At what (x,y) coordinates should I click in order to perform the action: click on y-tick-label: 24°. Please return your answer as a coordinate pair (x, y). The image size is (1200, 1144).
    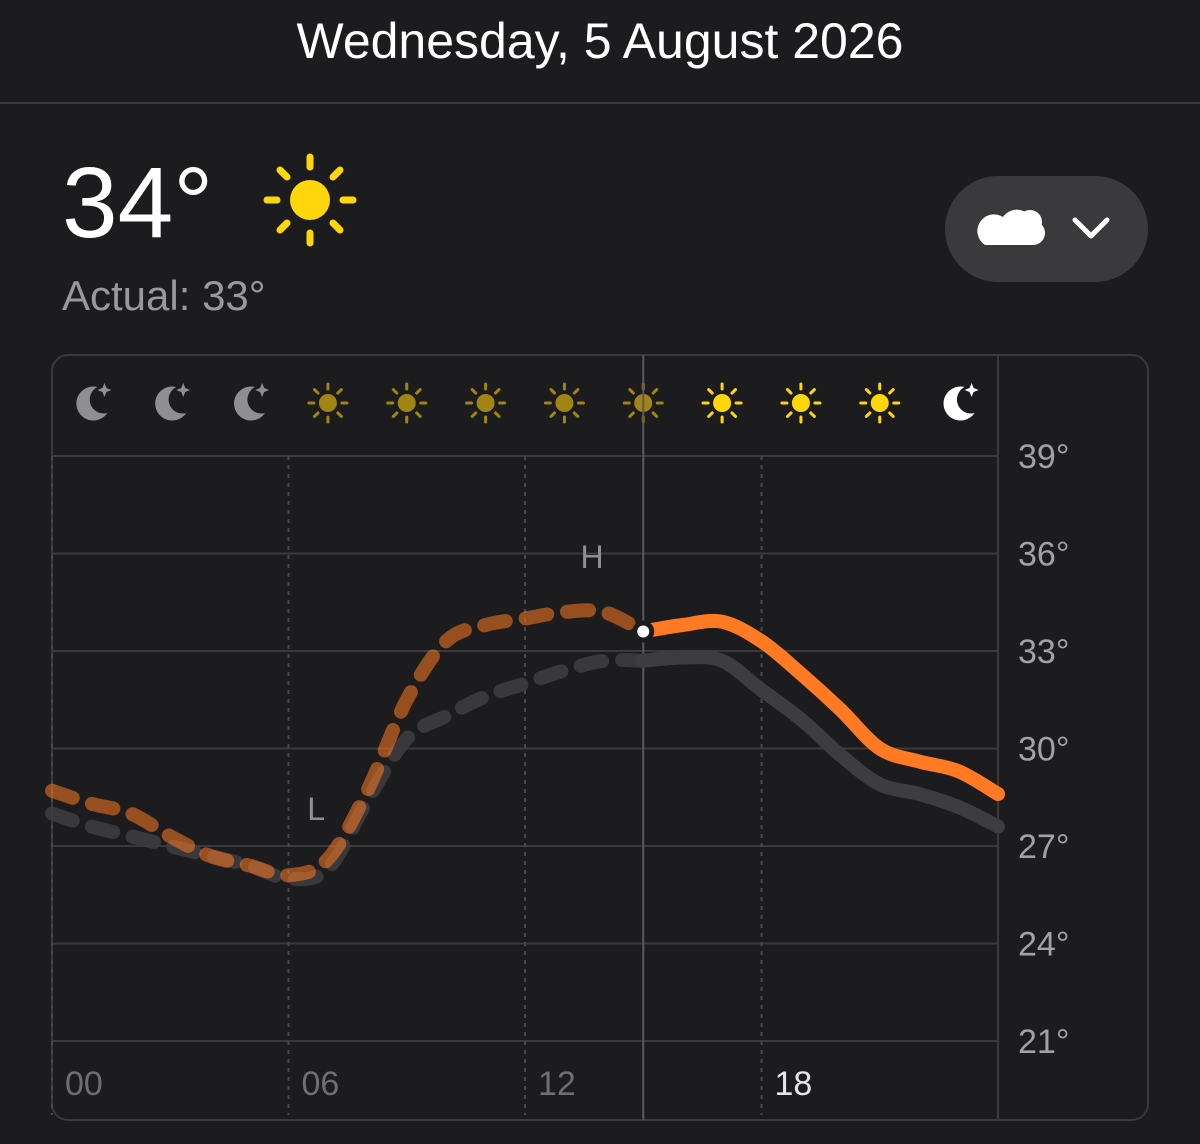
    Looking at the image, I should click on (1043, 945).